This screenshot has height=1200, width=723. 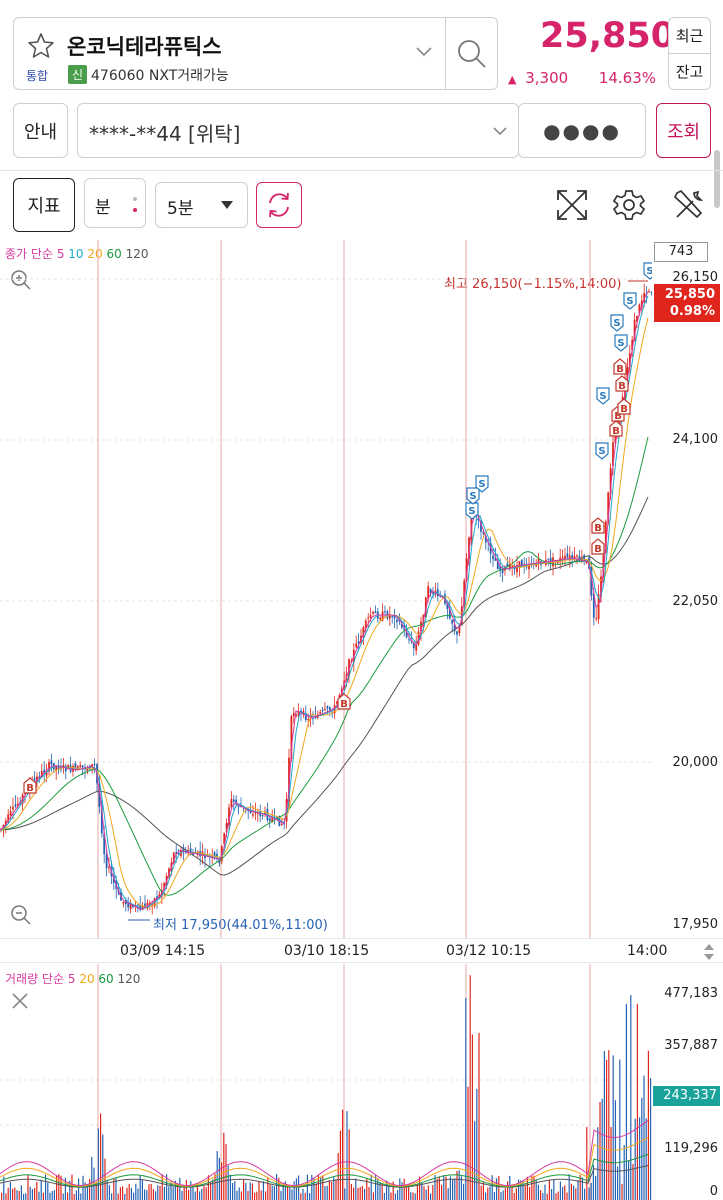 What do you see at coordinates (21, 280) in the screenshot?
I see `zoom-in-icon` at bounding box center [21, 280].